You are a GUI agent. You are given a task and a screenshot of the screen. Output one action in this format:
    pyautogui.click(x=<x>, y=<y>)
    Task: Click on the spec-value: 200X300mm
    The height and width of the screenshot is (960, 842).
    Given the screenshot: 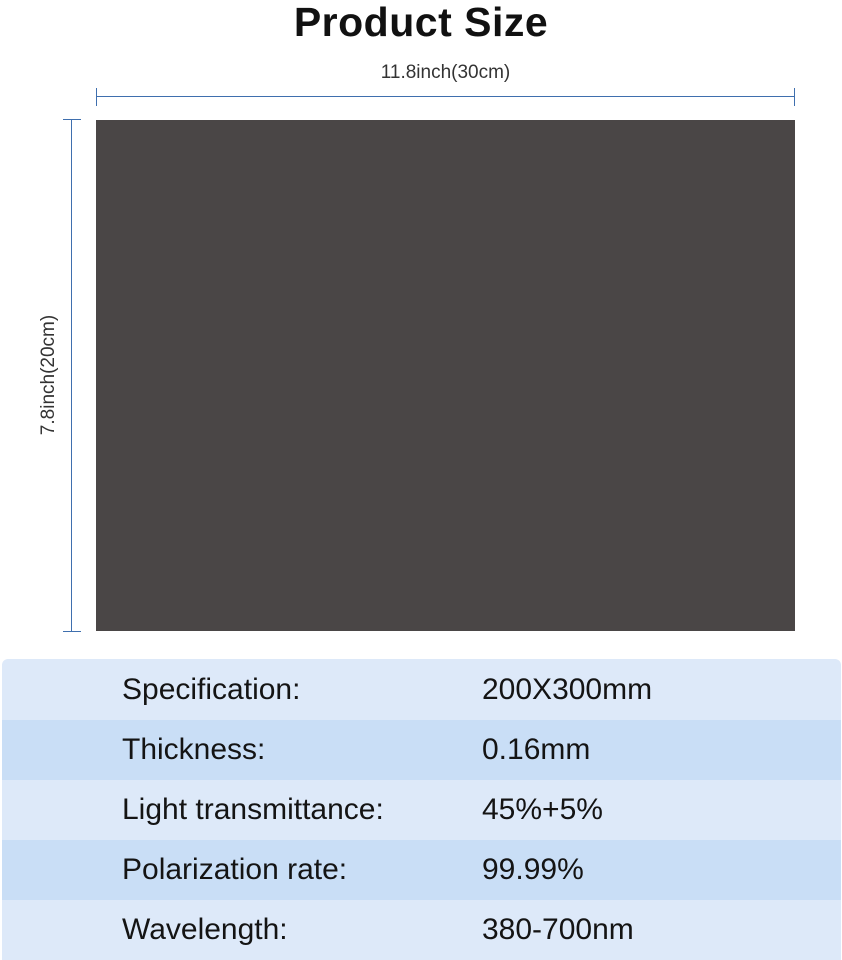 What is the action you would take?
    pyautogui.click(x=567, y=689)
    